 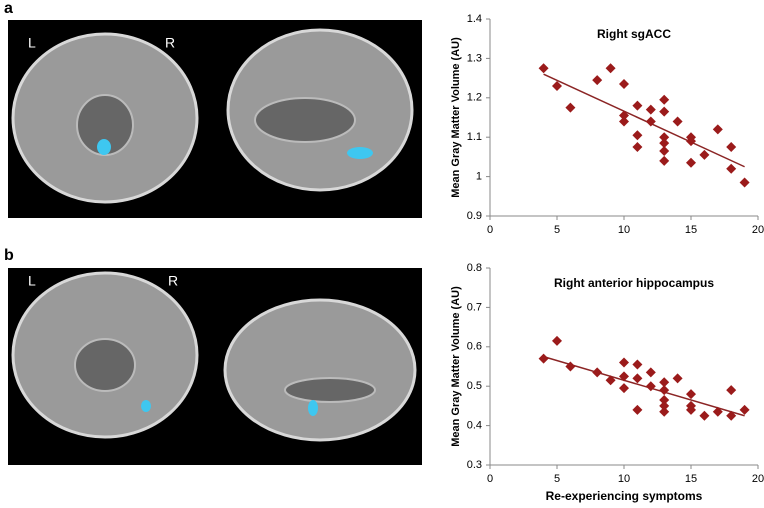 I want to click on y-tick-label: 1.4, so click(x=474, y=19).